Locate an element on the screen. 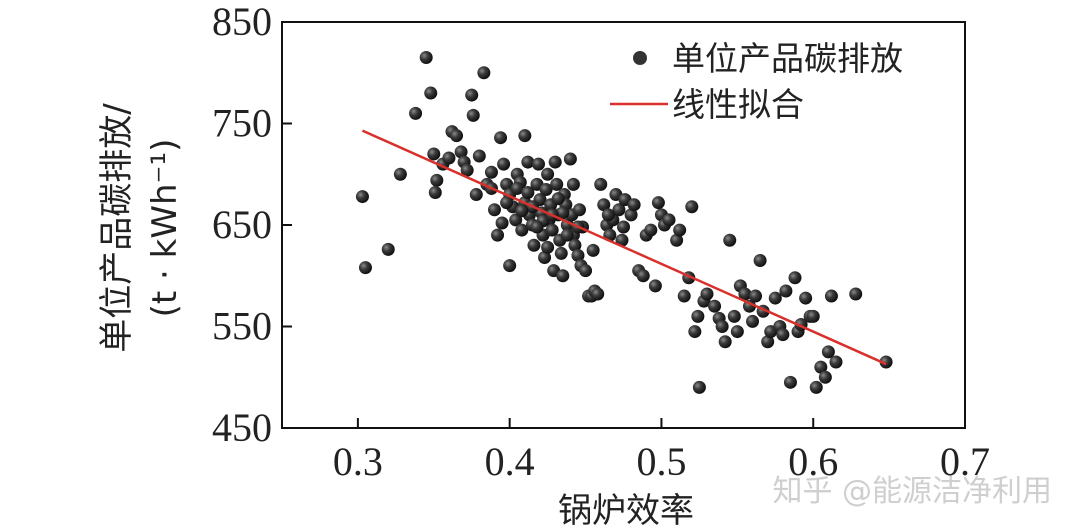 Image resolution: width=1080 pixels, height=531 pixels. legend-marker-point is located at coordinates (640, 58).